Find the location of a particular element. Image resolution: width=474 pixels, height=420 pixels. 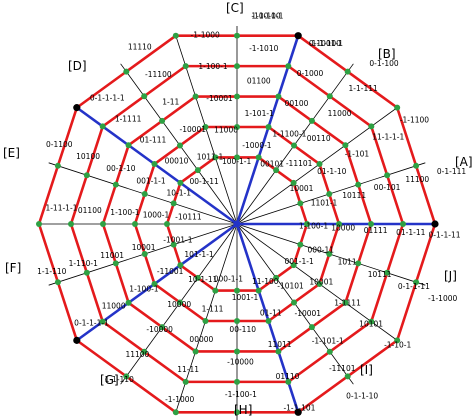

region-label-a: [A] is located at coordinates (464, 162).